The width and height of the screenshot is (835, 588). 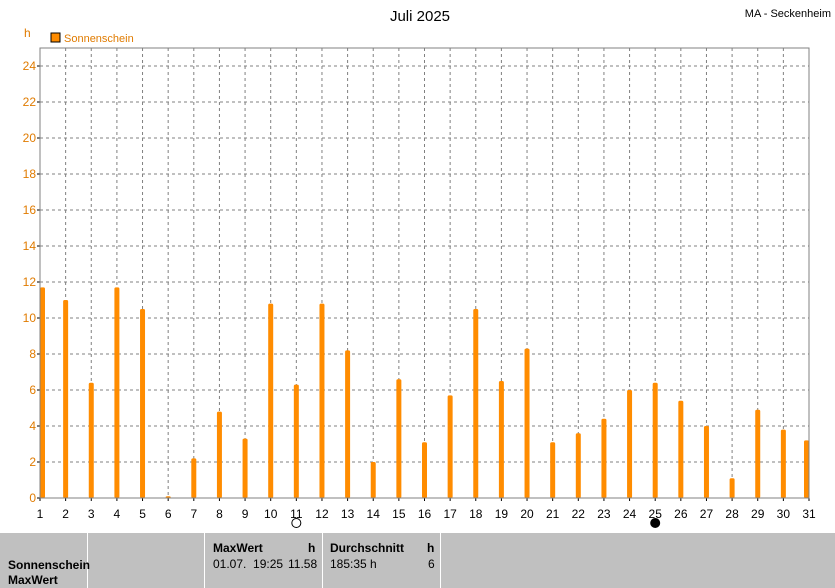 I want to click on y-tick-label-16: 16, so click(x=30, y=210).